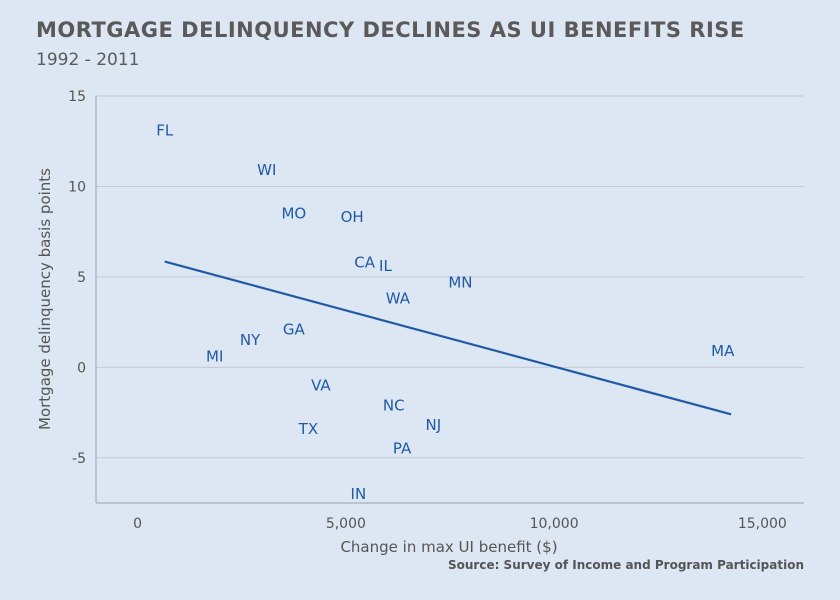  I want to click on point-label-ga: GA, so click(294, 329).